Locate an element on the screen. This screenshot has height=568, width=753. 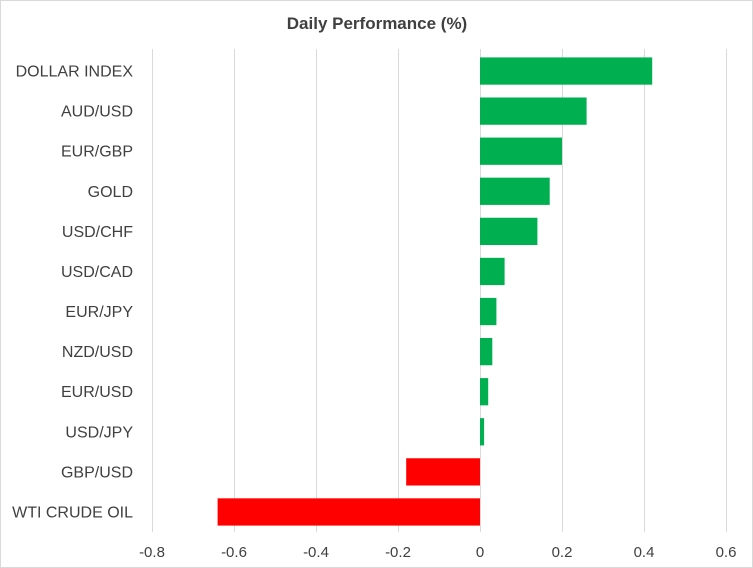
bar-usd-cad is located at coordinates (492, 271).